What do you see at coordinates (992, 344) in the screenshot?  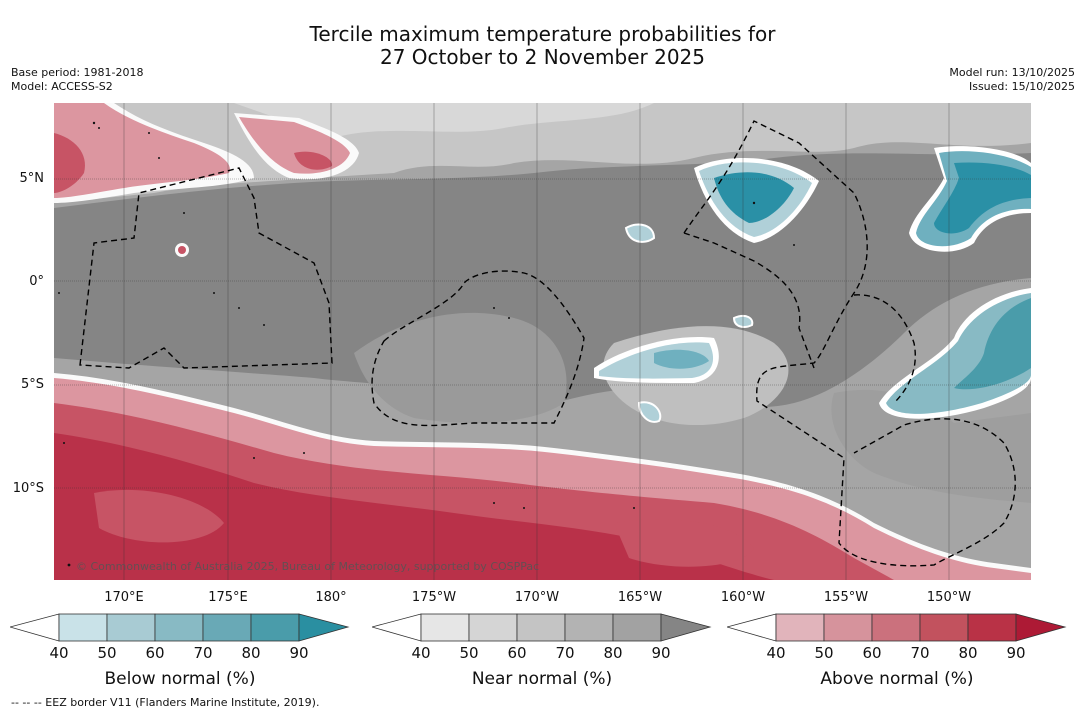 I see `below-se-dark` at bounding box center [992, 344].